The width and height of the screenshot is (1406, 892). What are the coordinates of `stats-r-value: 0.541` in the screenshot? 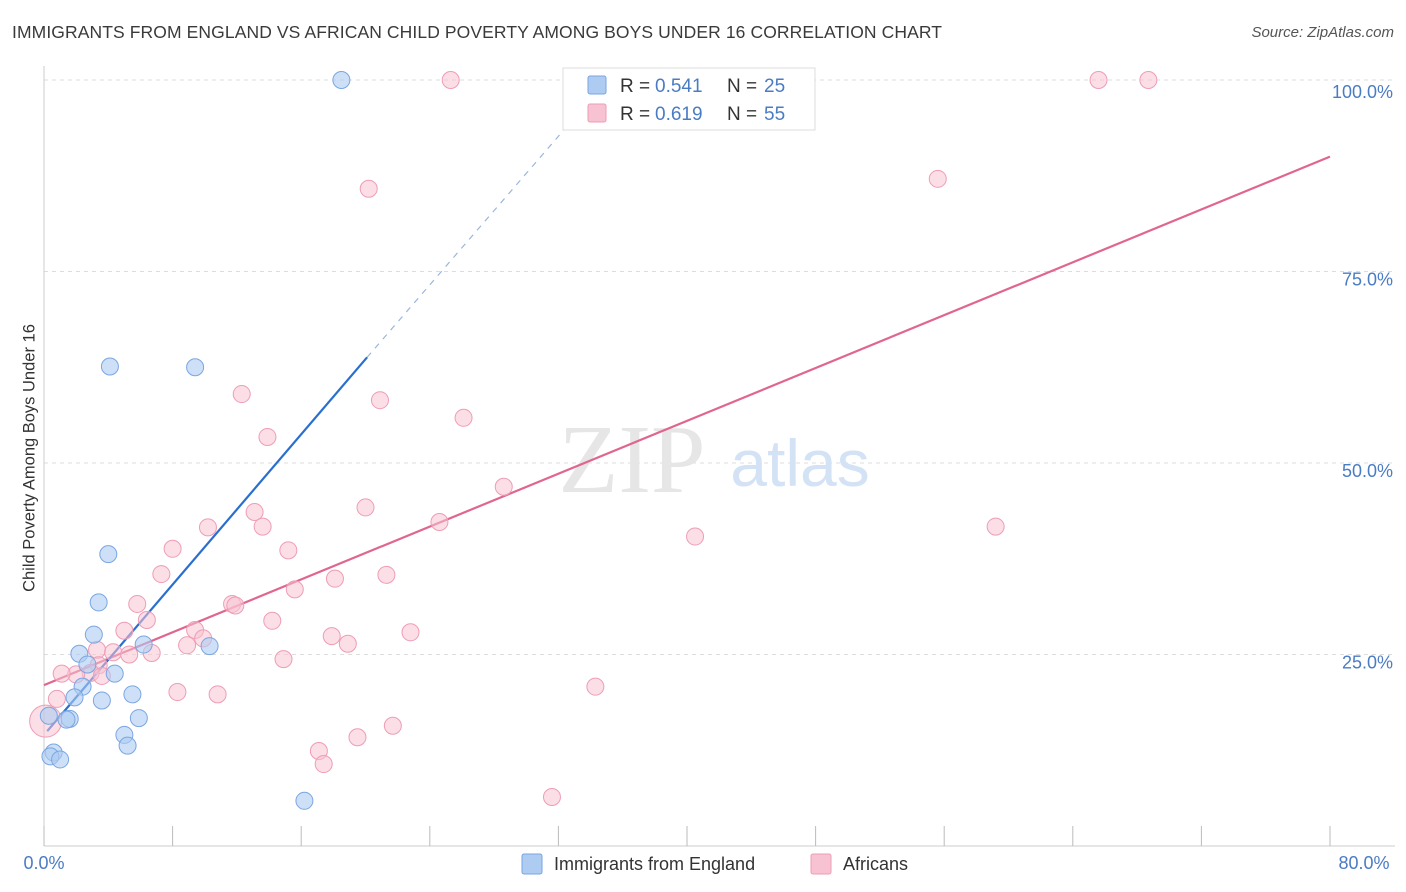 It's located at (679, 86).